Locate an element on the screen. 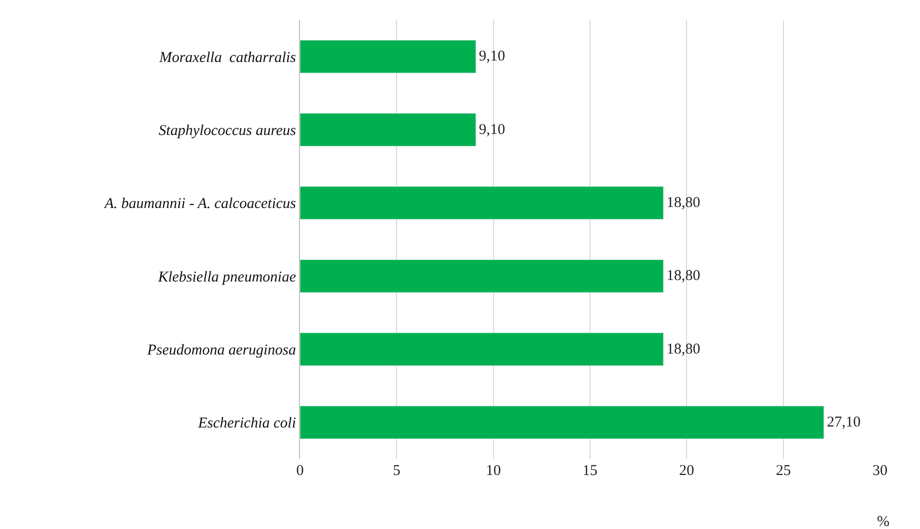 The image size is (920, 529). y-tick-label: Staphylococcus aureus is located at coordinates (227, 131).